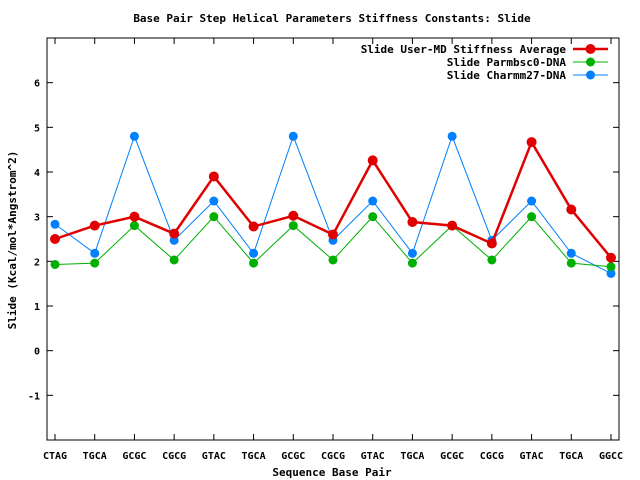 This screenshot has width=640, height=480. I want to click on y-tick-label: 6, so click(37, 84).